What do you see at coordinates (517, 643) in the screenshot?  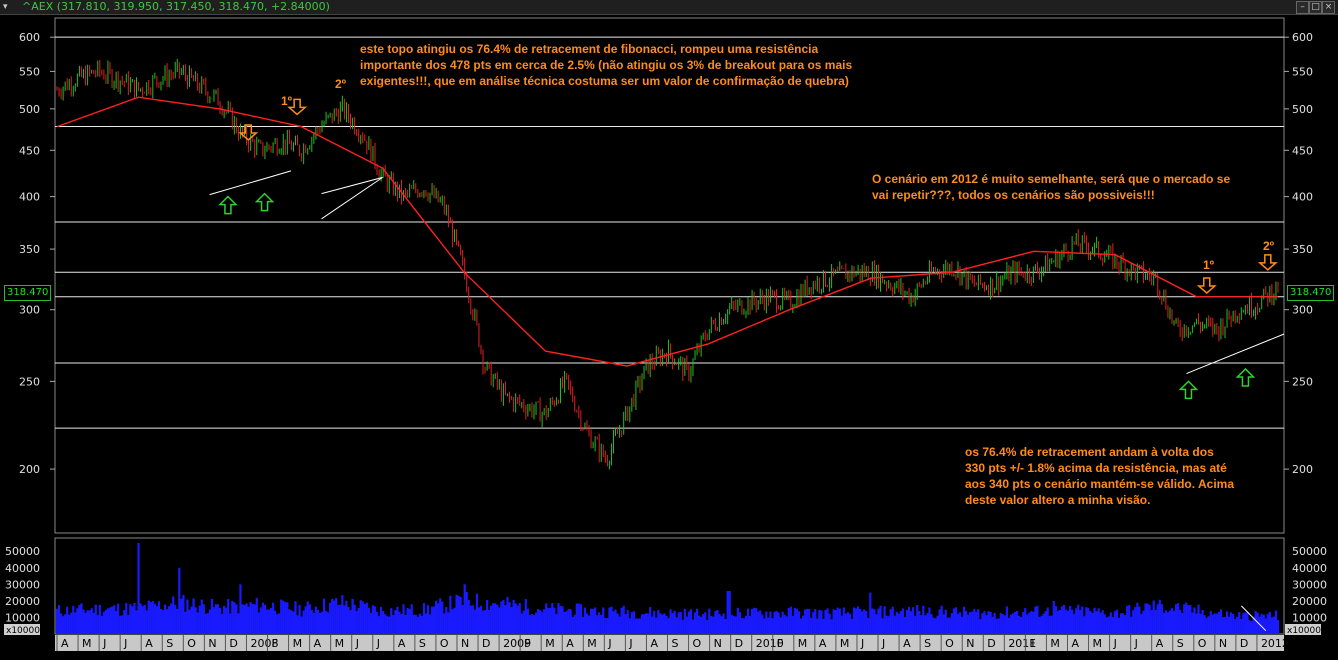 I see `x-axis-label: 2009` at bounding box center [517, 643].